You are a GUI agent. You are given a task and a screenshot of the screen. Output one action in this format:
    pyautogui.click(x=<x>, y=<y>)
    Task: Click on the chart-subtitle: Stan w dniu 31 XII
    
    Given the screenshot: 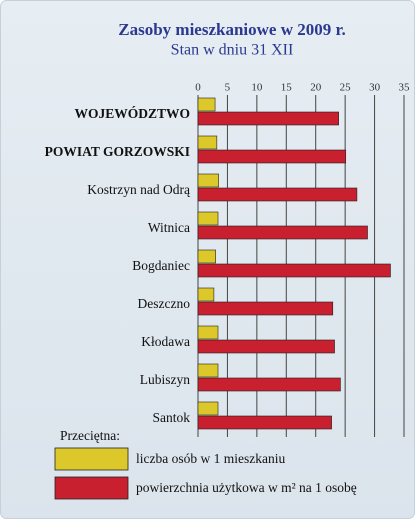 What is the action you would take?
    pyautogui.click(x=232, y=50)
    